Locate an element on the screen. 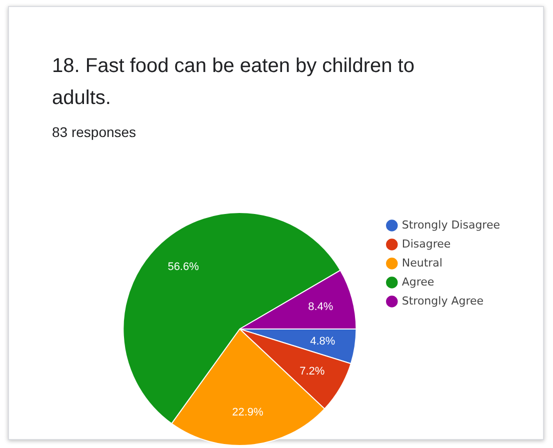 The width and height of the screenshot is (553, 448). chart-title: 18. Fast food can be eaten by children to adults. is located at coordinates (234, 82).